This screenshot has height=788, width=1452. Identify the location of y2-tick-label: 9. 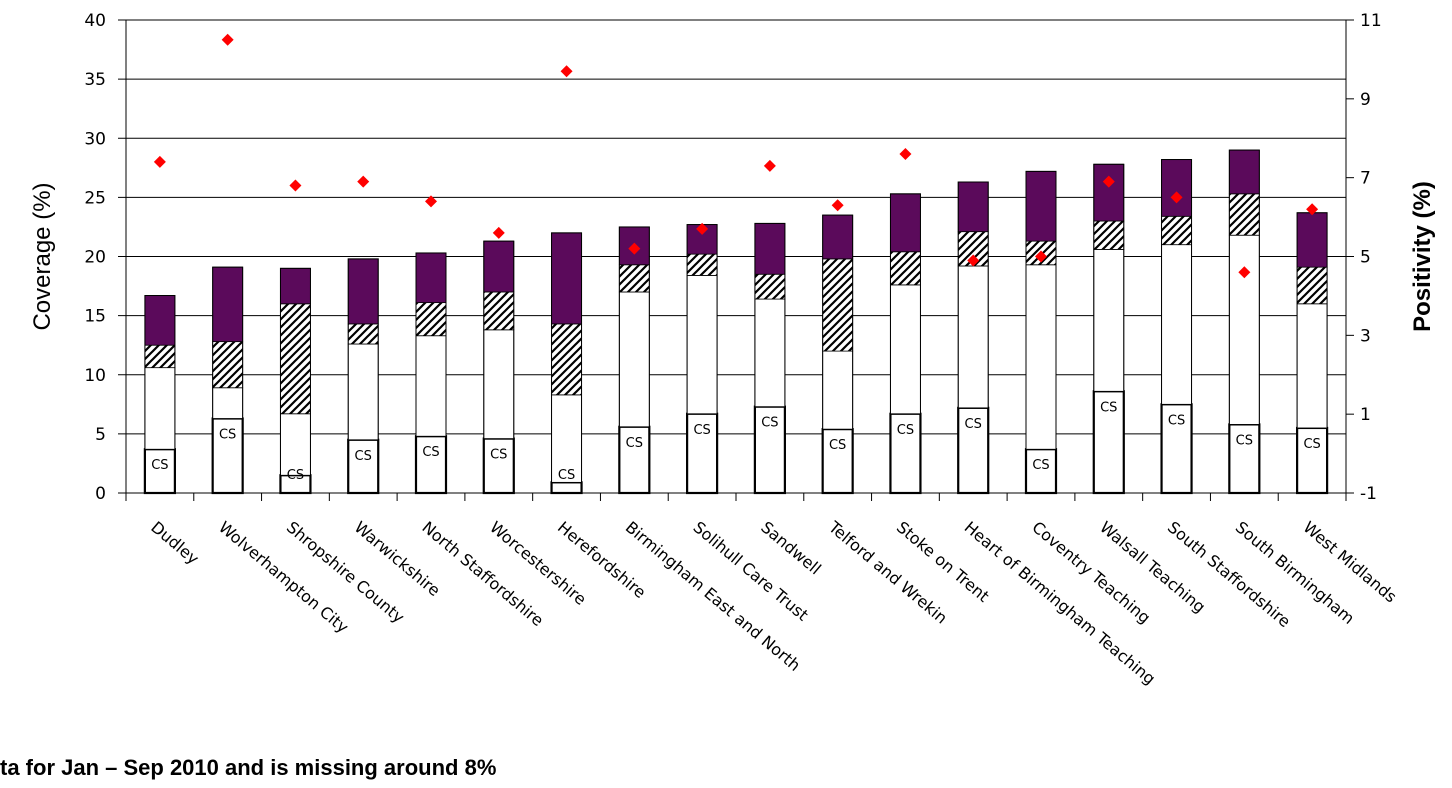
(1365, 100).